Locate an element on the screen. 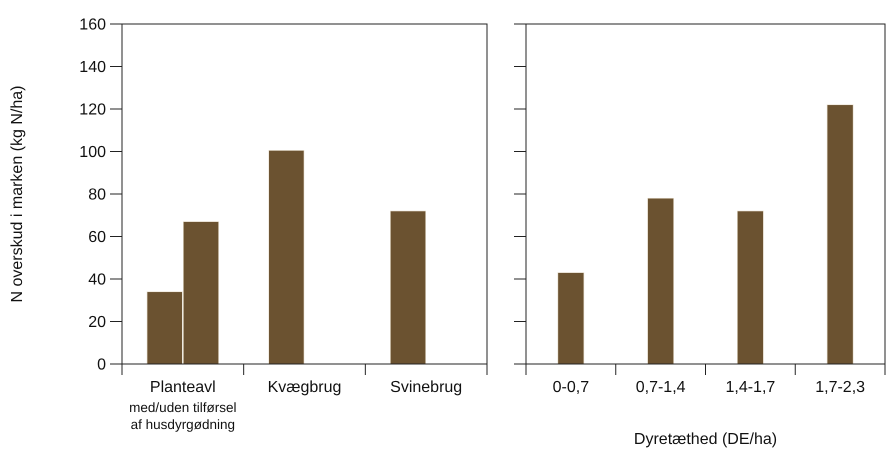 The image size is (886, 450). x-tick-label: 0,7-1,4 is located at coordinates (661, 387).